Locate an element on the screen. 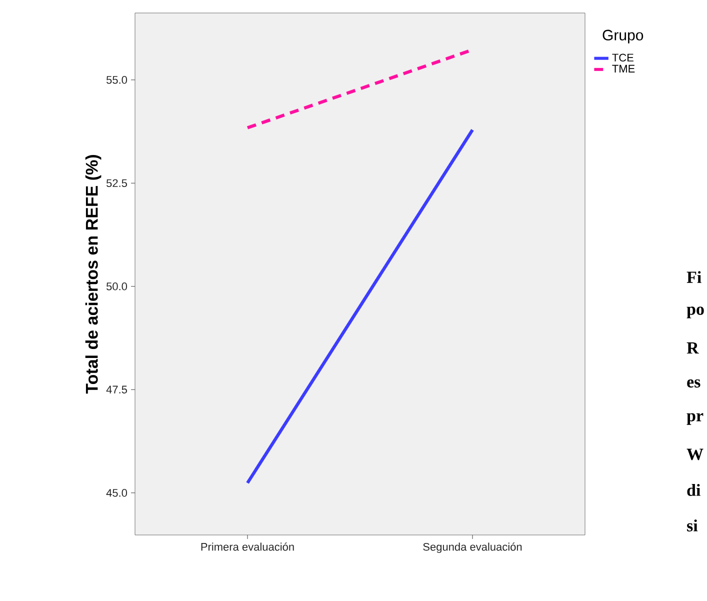  text: di is located at coordinates (693, 490).